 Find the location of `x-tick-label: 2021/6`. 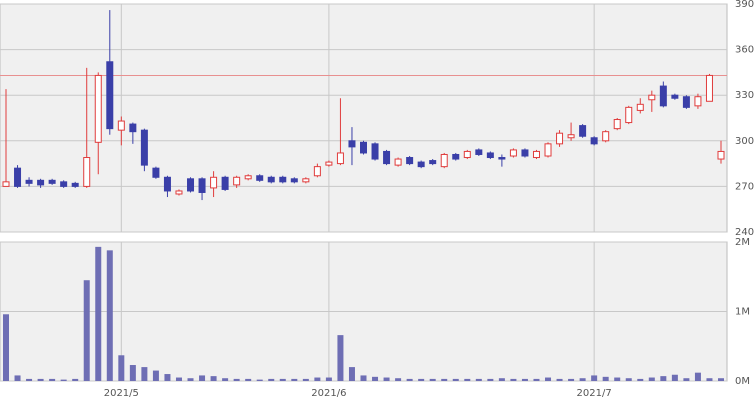

x-tick-label: 2021/6 is located at coordinates (328, 393).